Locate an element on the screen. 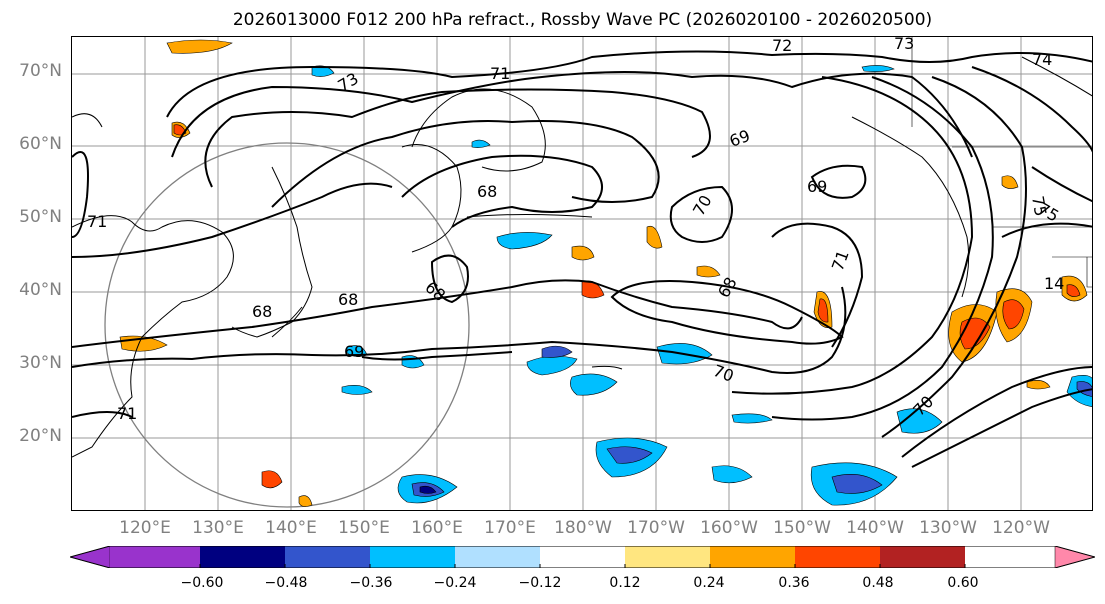 Image resolution: width=1105 pixels, height=604 pixels. lon-label-160e: 160°E is located at coordinates (437, 528).